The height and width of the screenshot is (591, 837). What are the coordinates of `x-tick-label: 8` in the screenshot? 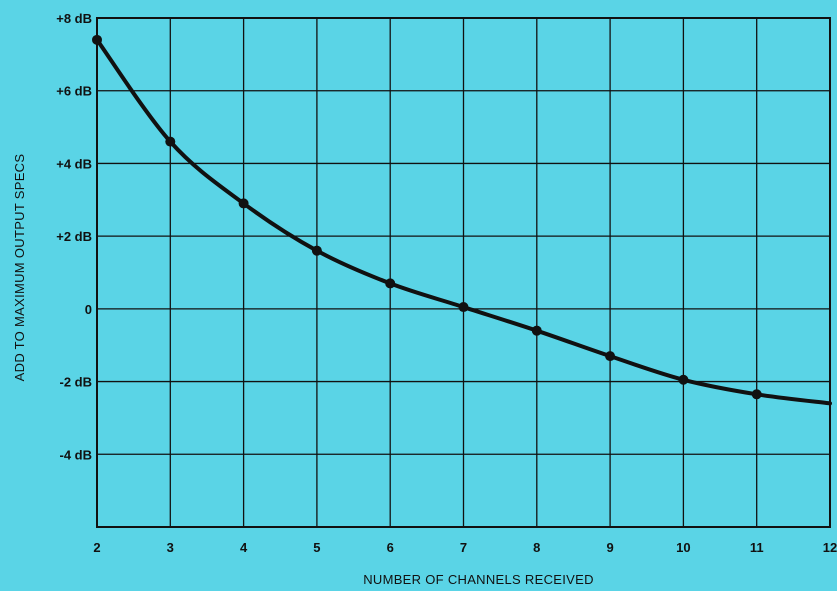 It's located at (536, 547).